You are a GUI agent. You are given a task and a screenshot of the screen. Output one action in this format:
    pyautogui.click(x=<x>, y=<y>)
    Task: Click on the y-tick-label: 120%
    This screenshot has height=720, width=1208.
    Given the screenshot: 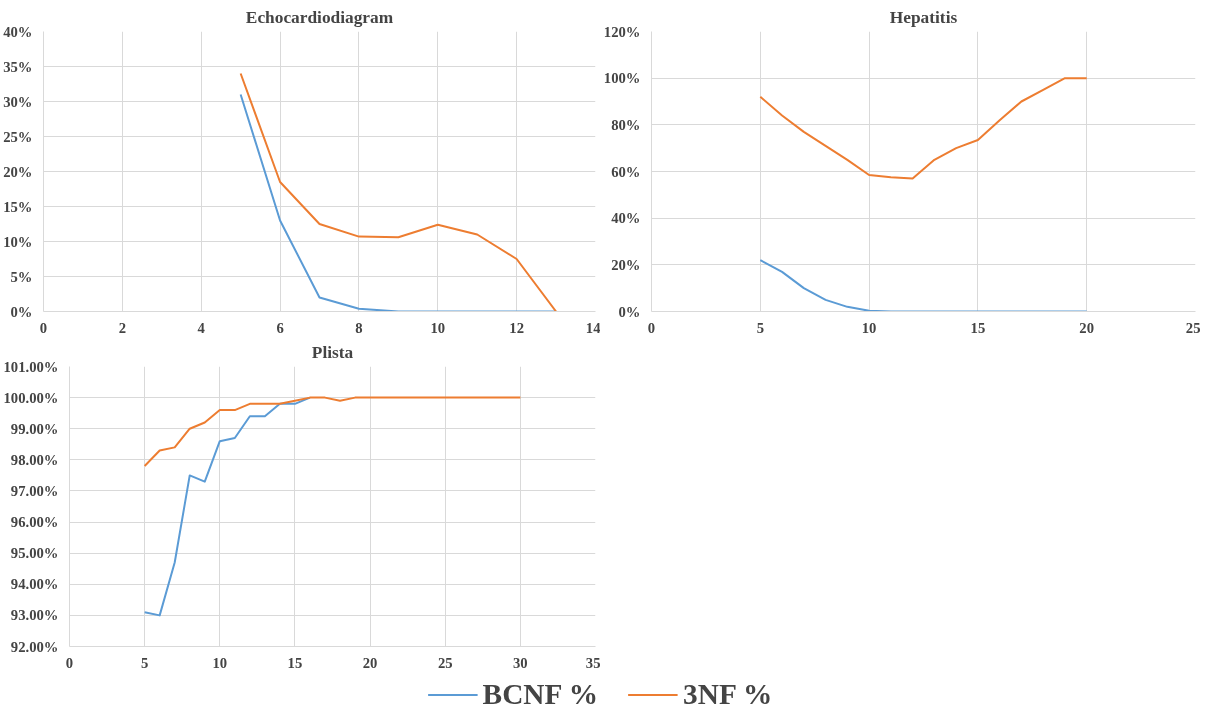 What is the action you would take?
    pyautogui.click(x=622, y=31)
    